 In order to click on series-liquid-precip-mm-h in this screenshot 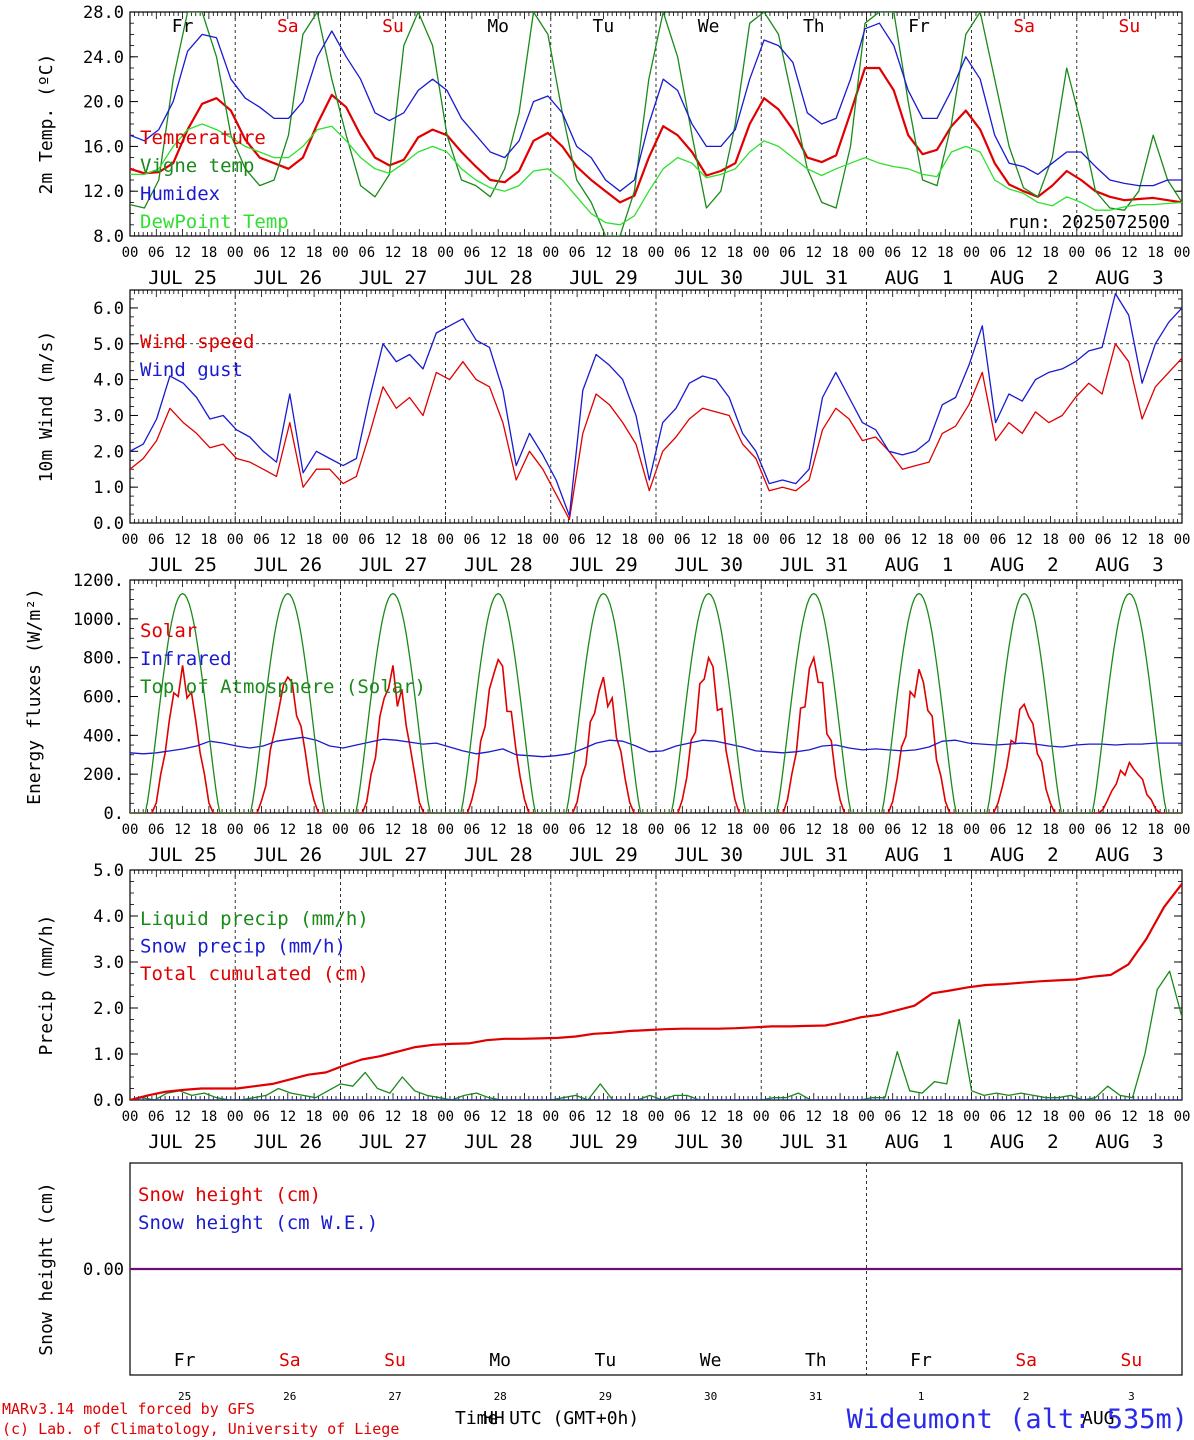, I will do `click(656, 1035)`.